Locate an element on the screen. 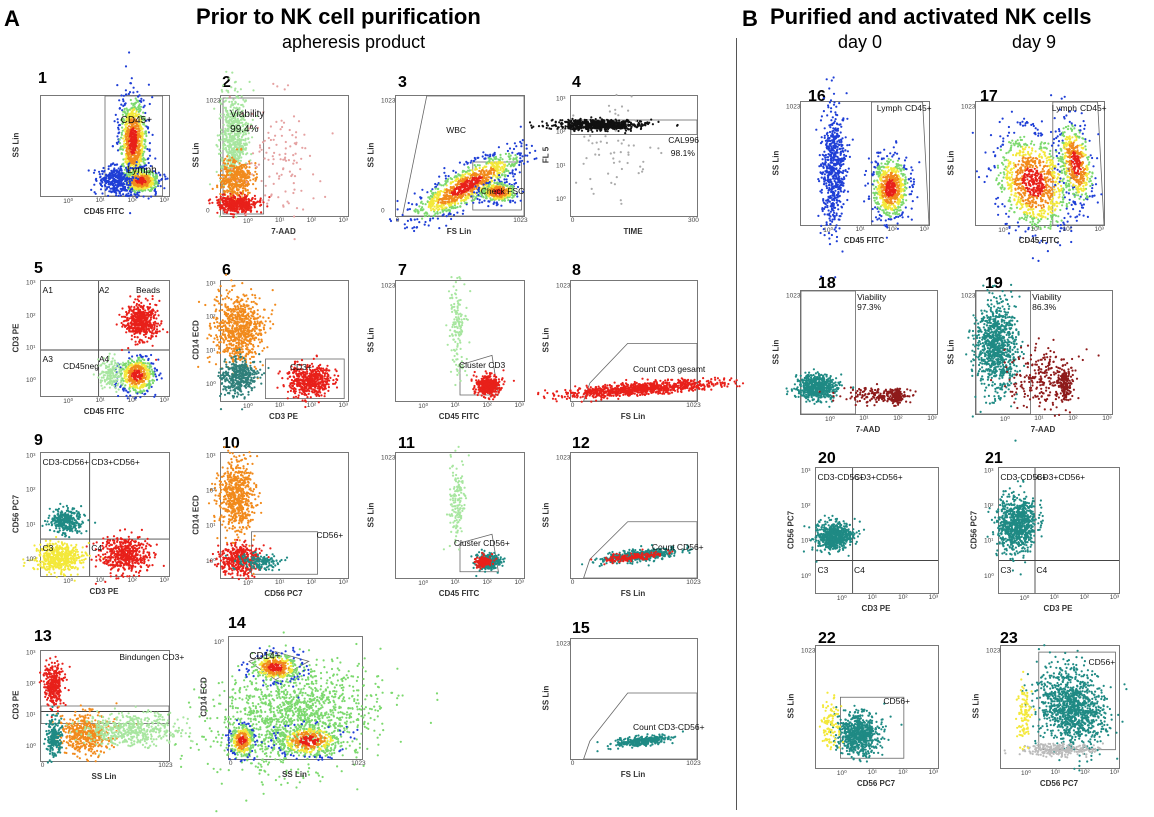 The width and height of the screenshot is (1154, 817). gate-label: Count CD56+ is located at coordinates (678, 547).